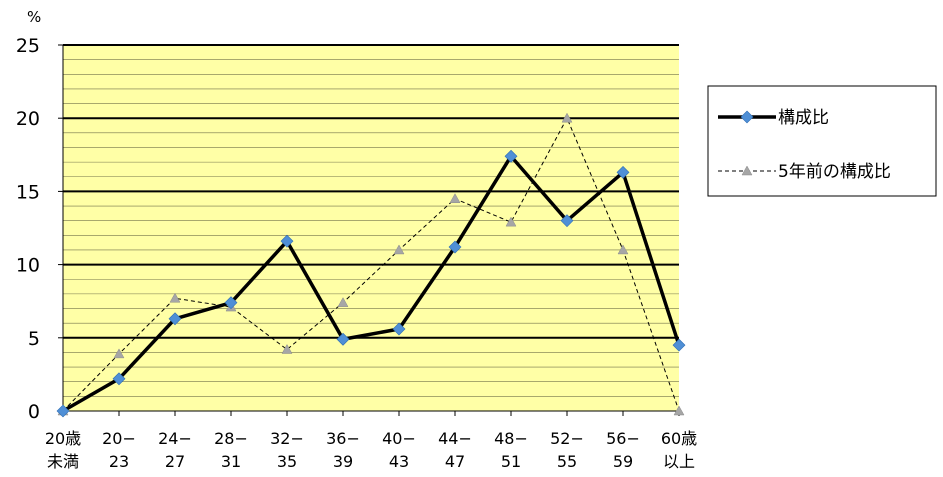 Image resolution: width=943 pixels, height=477 pixels. What do you see at coordinates (34, 17) in the screenshot?
I see `y-axis-unit-label: %` at bounding box center [34, 17].